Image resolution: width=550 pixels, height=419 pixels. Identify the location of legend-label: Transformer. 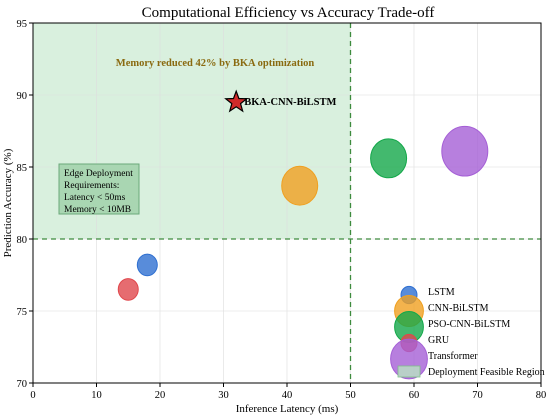
(453, 356).